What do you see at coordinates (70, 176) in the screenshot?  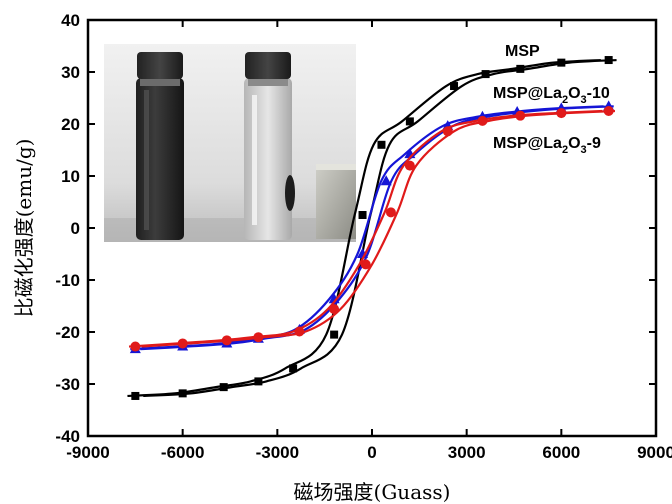 I see `y-tick-label: 10` at bounding box center [70, 176].